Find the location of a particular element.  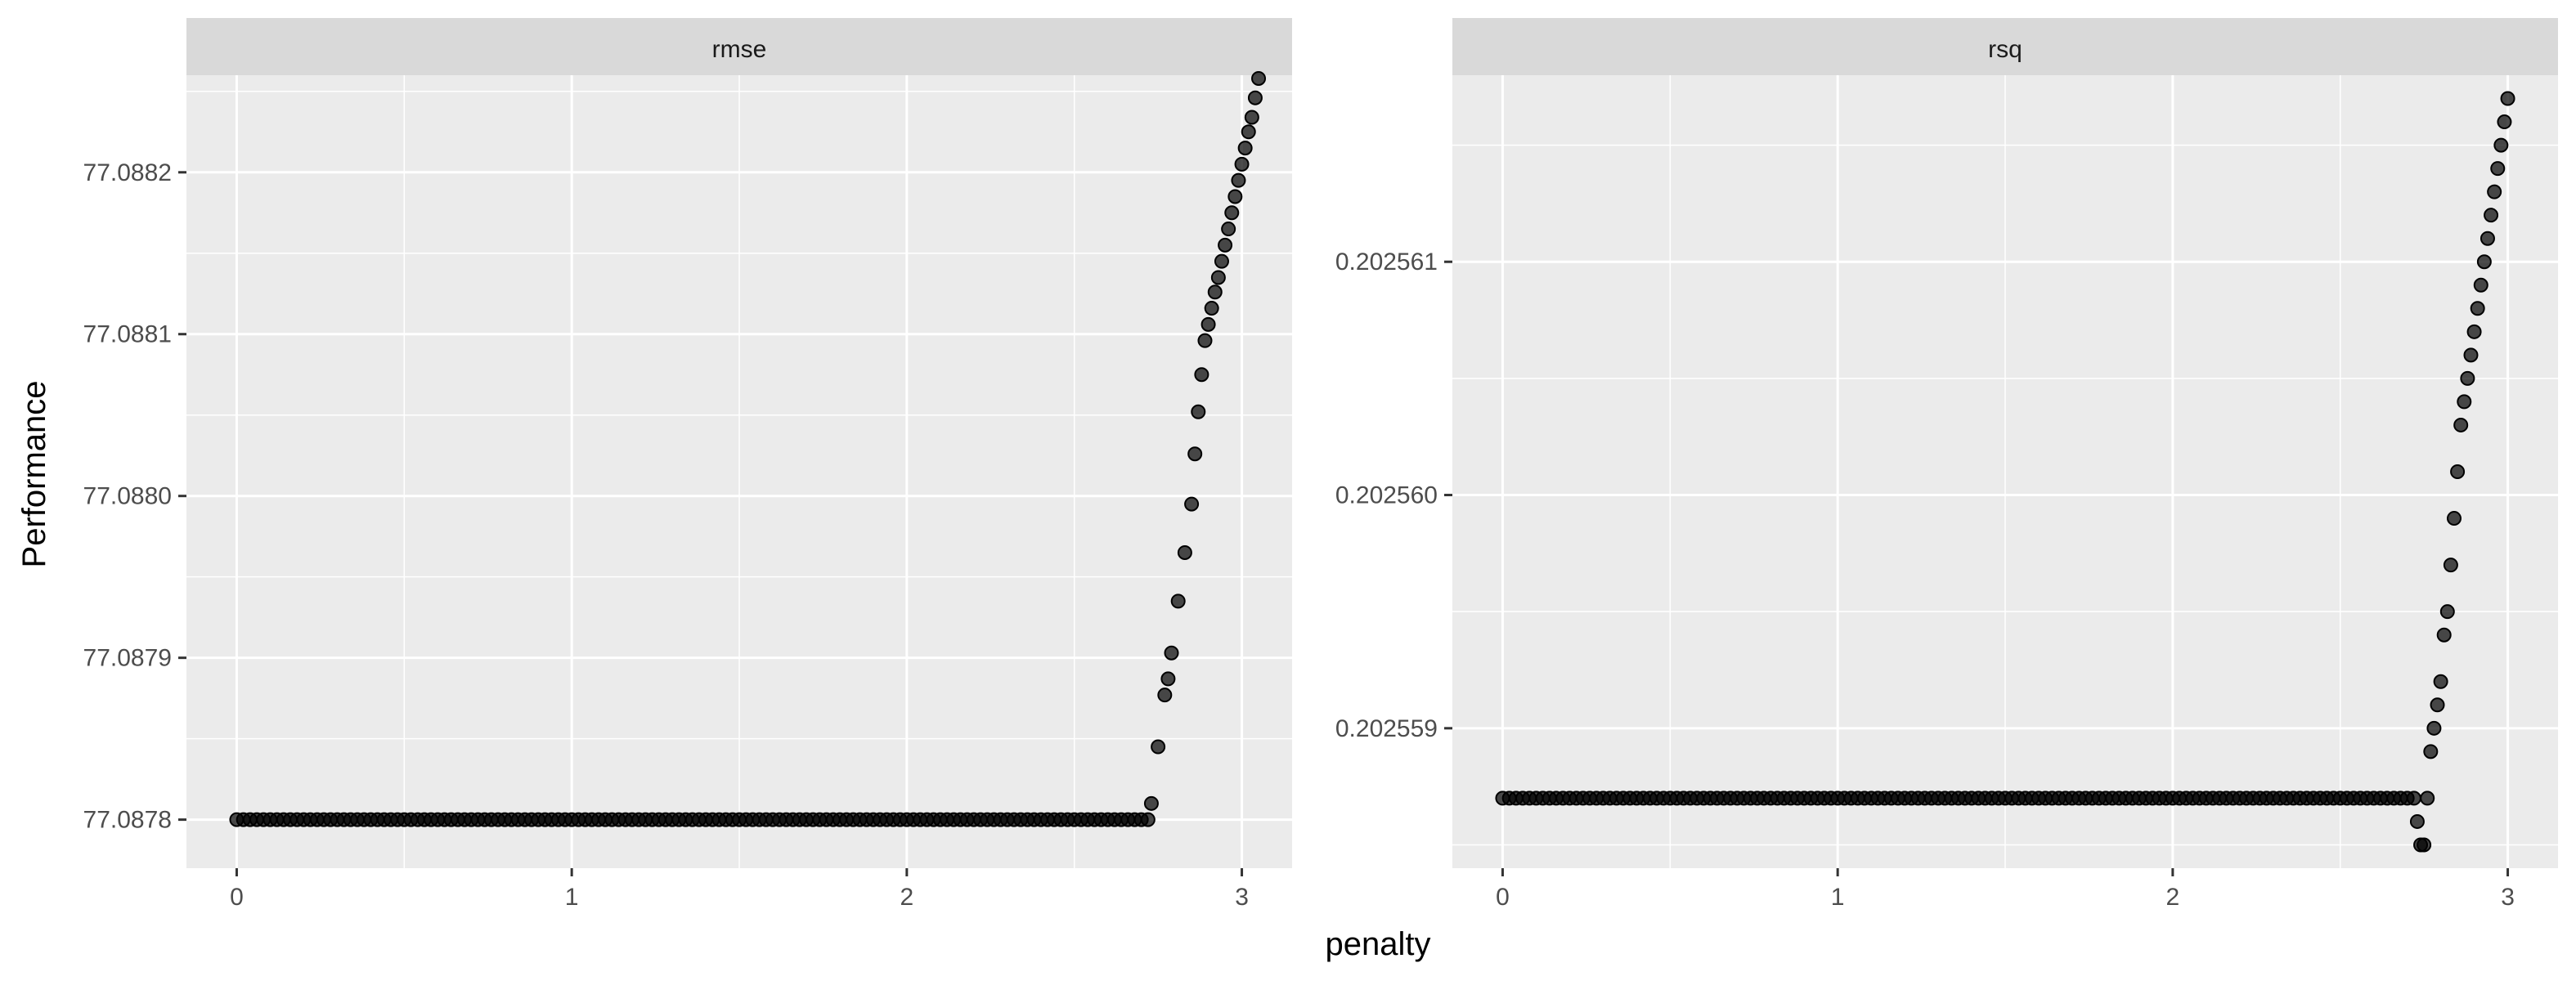

strip-rsq is located at coordinates (2005, 46).